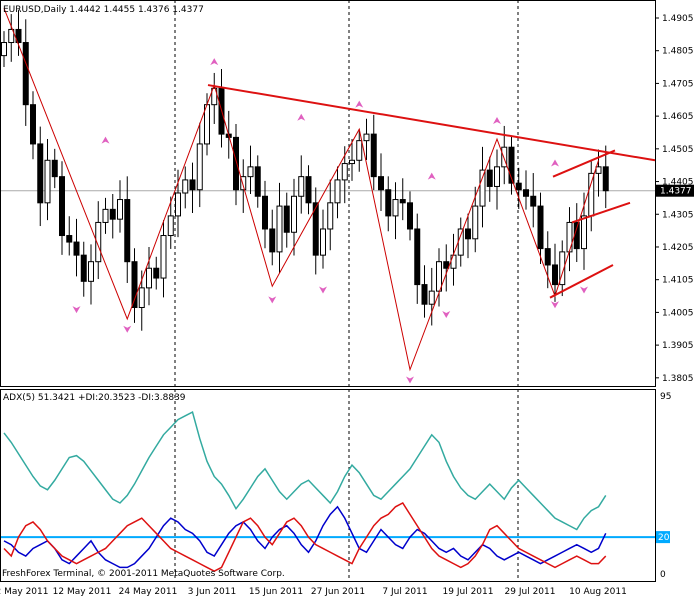  I want to click on date-label: 24 May 2011, so click(148, 592).